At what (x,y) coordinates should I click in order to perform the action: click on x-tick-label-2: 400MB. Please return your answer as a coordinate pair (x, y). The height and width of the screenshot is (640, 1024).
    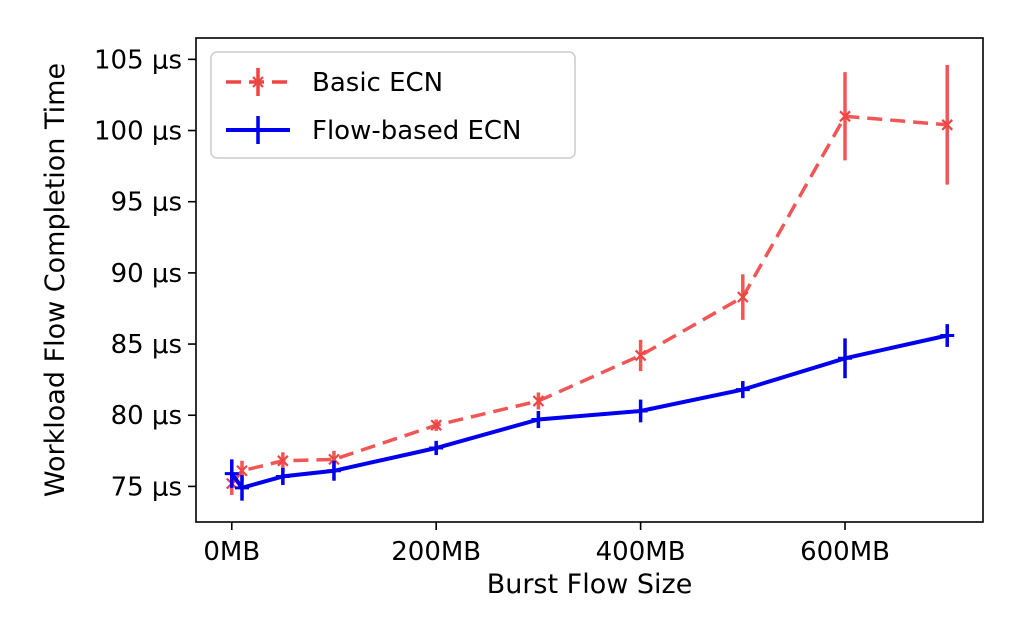
    Looking at the image, I should click on (641, 552).